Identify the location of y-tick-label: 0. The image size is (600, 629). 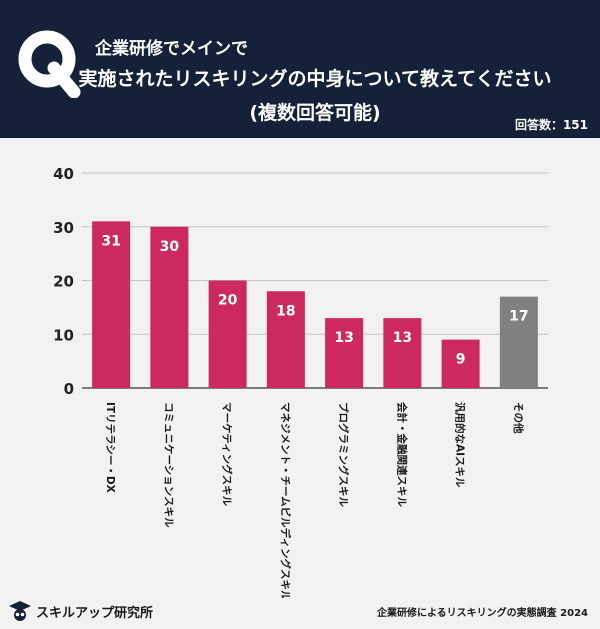
(69, 389).